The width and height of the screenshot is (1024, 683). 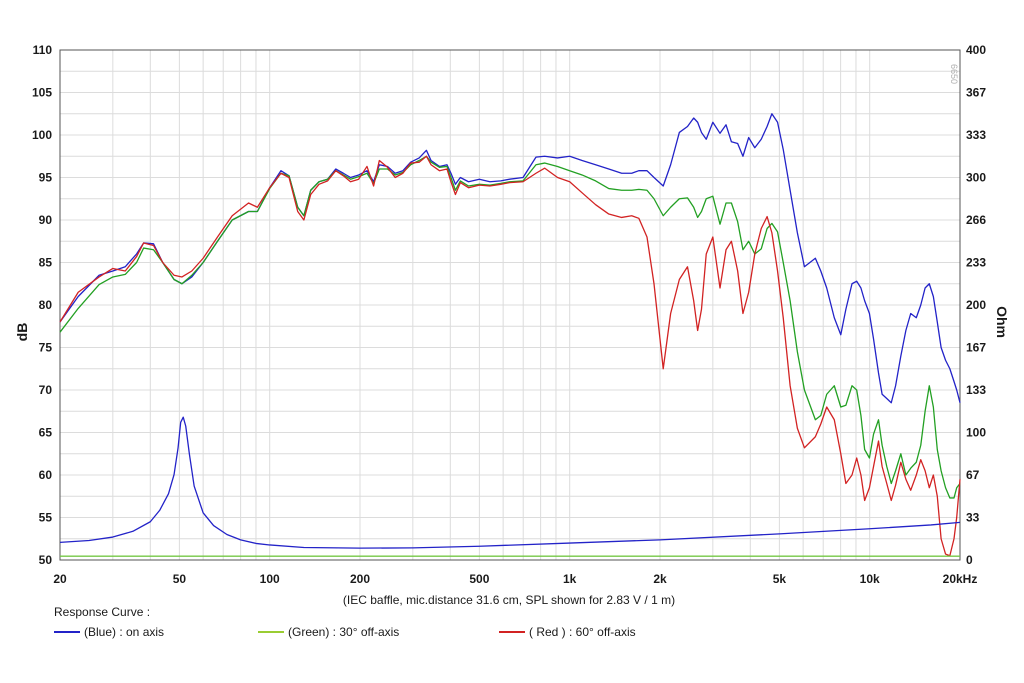 What do you see at coordinates (479, 579) in the screenshot?
I see `x-tick-label: 500` at bounding box center [479, 579].